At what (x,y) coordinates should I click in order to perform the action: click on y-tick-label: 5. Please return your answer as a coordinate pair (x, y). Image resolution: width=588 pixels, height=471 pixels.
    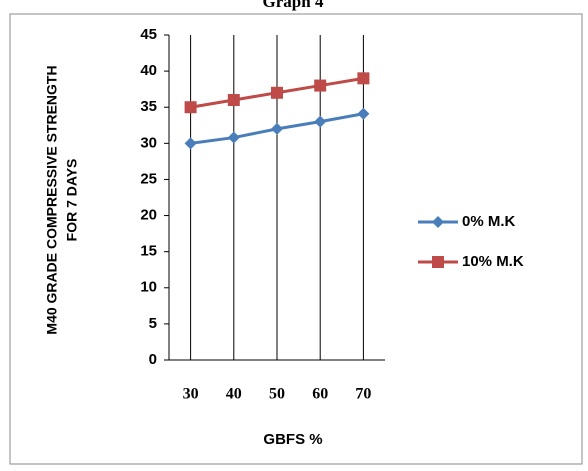
    Looking at the image, I should click on (153, 323).